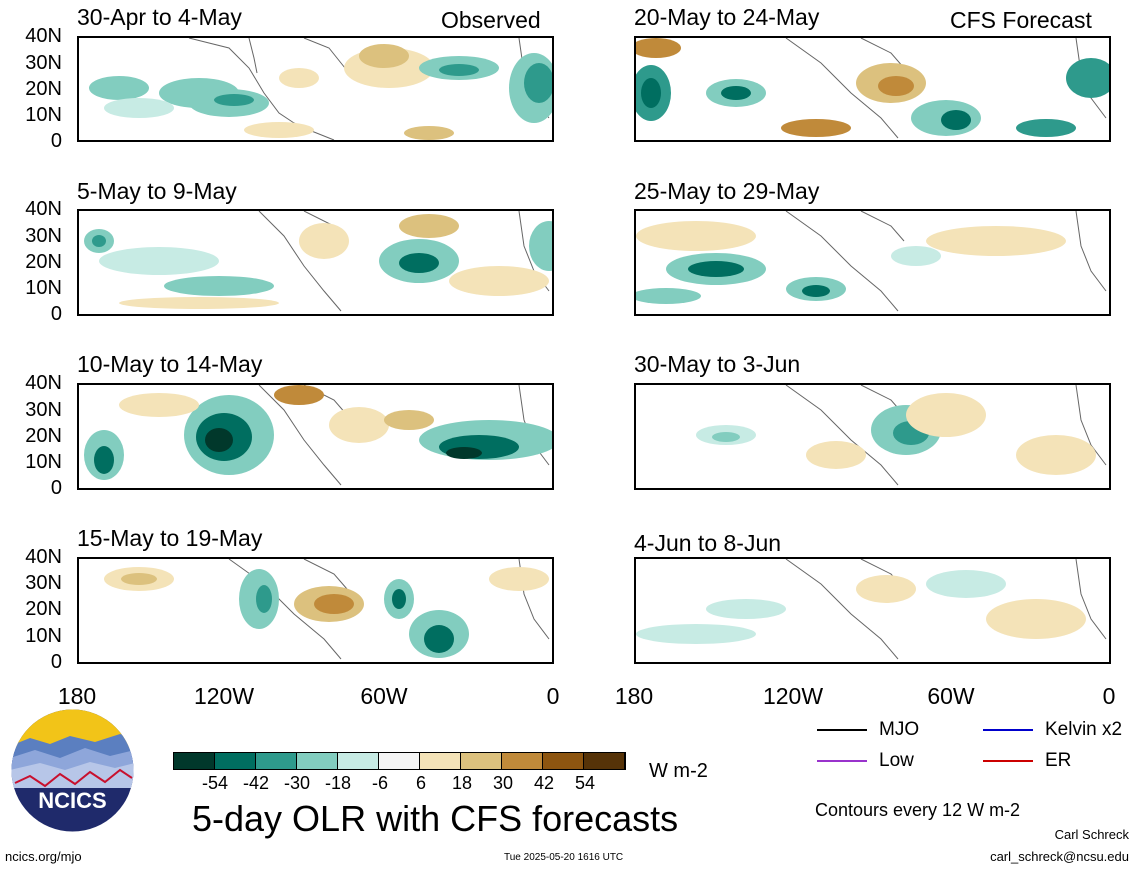  Describe the element at coordinates (462, 783) in the screenshot. I see `colorbar-tick-label: 18` at that location.